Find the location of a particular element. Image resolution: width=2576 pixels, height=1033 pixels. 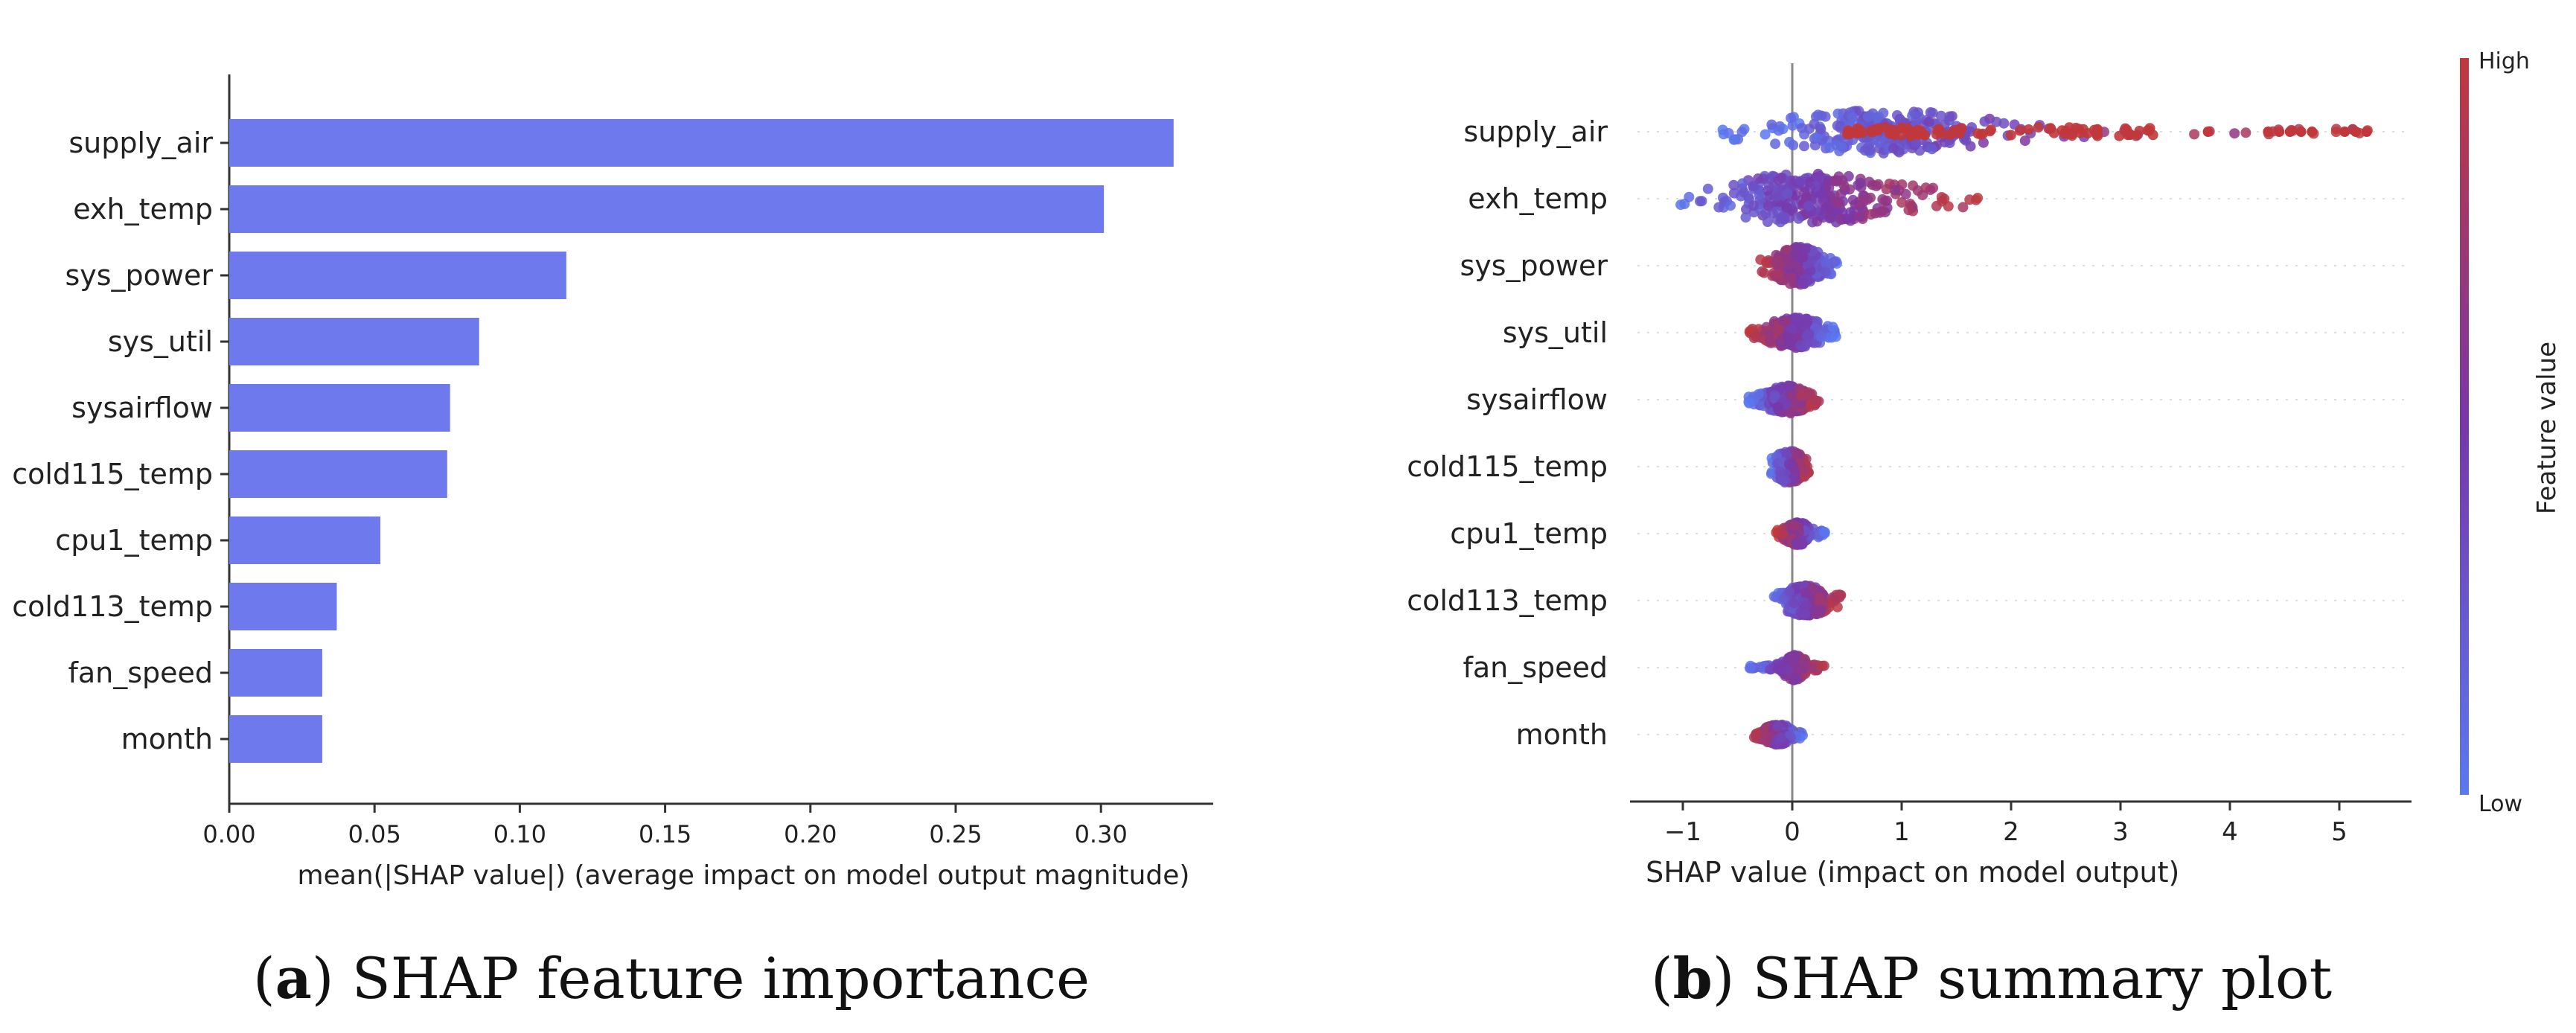

x-tick-label-a-3: 0.15 is located at coordinates (665, 834).